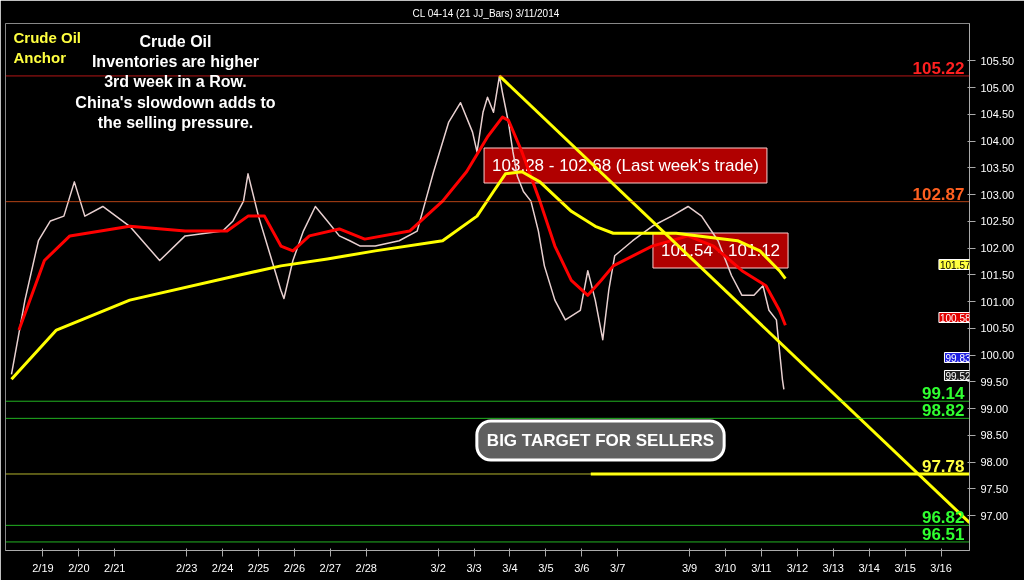 The height and width of the screenshot is (580, 1024). I want to click on y-tick-label: 101.50, so click(997, 274).